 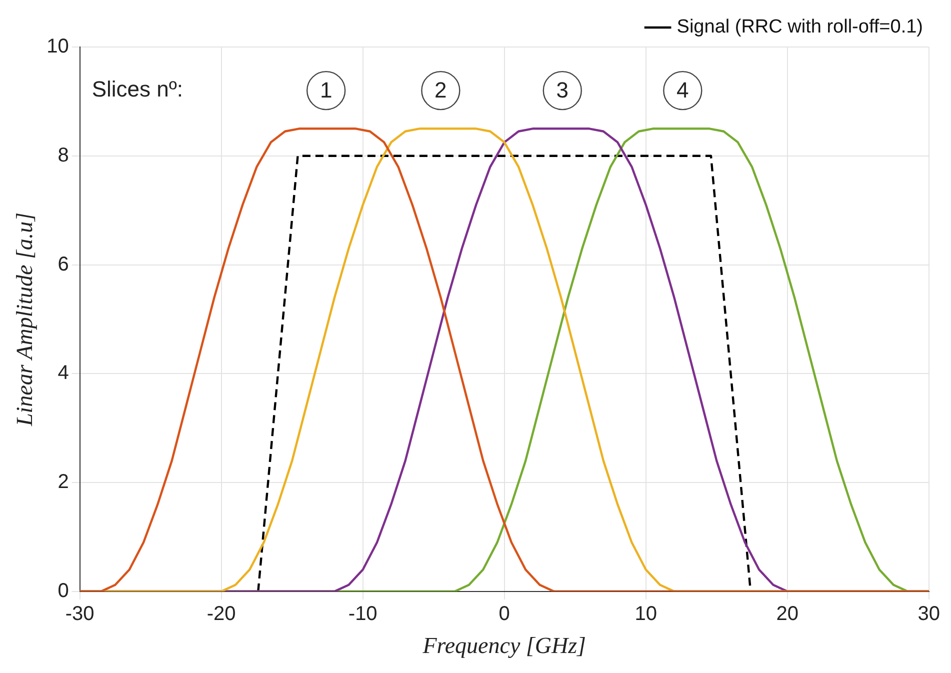 I want to click on x-tick-label: -30, so click(x=79, y=613).